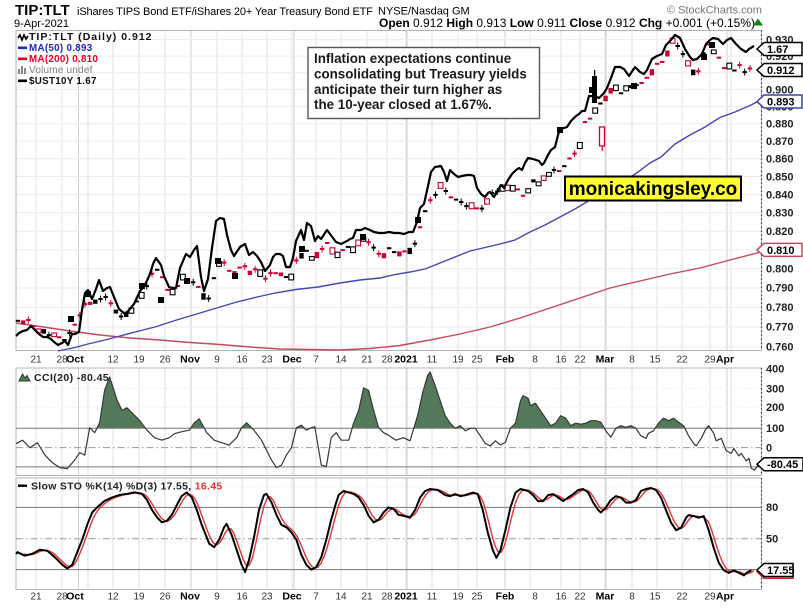 Image resolution: width=803 pixels, height=611 pixels. What do you see at coordinates (780, 90) in the screenshot?
I see `svg-text: 0.900` at bounding box center [780, 90].